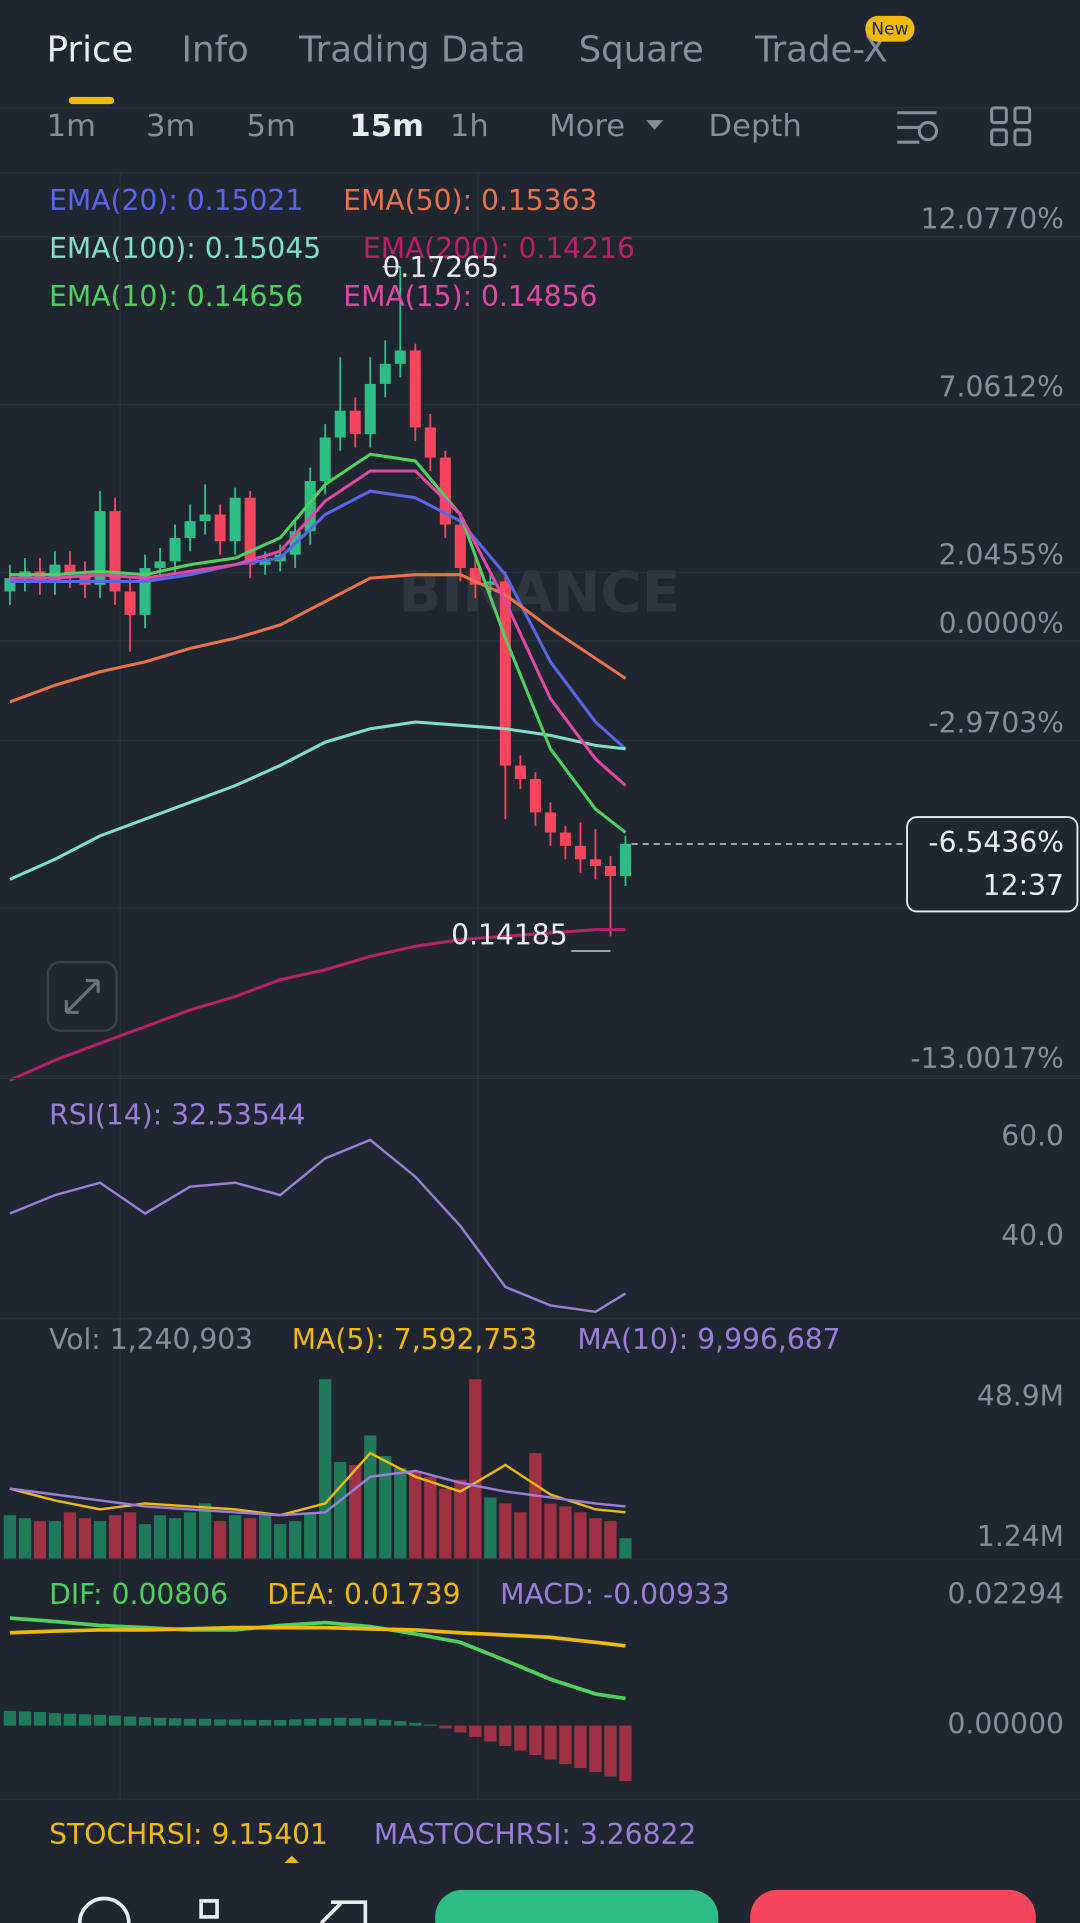 The width and height of the screenshot is (1080, 1923). Describe the element at coordinates (918, 127) in the screenshot. I see `settings-icon` at that location.